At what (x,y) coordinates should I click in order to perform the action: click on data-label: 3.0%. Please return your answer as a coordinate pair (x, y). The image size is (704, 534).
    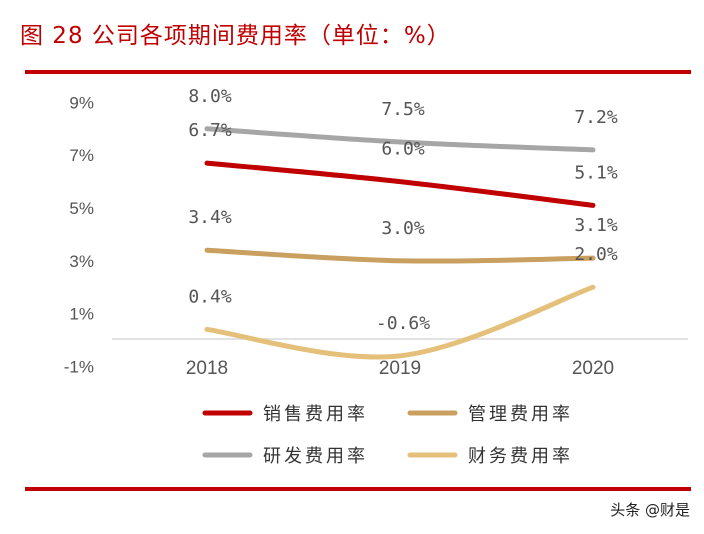
    Looking at the image, I should click on (403, 228).